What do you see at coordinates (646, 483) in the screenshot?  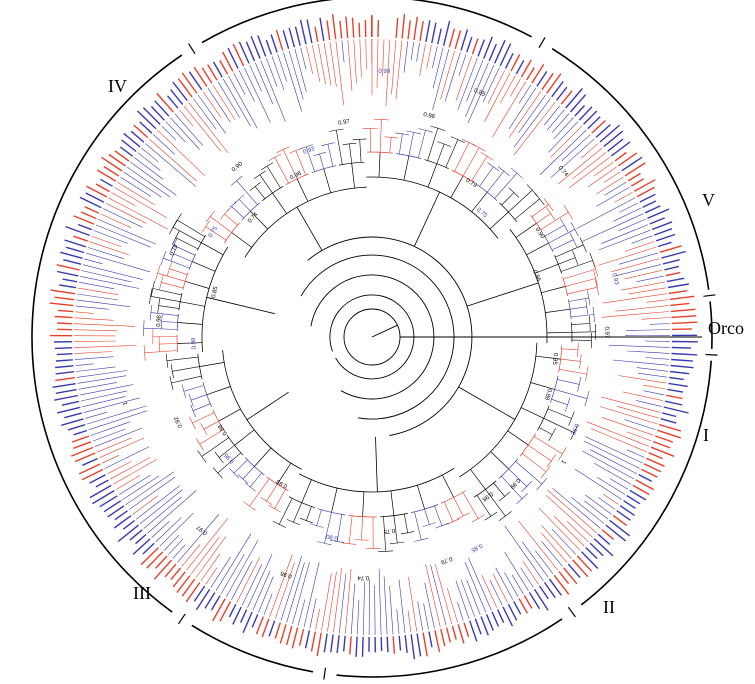 I see `outer-ring-arc` at bounding box center [646, 483].